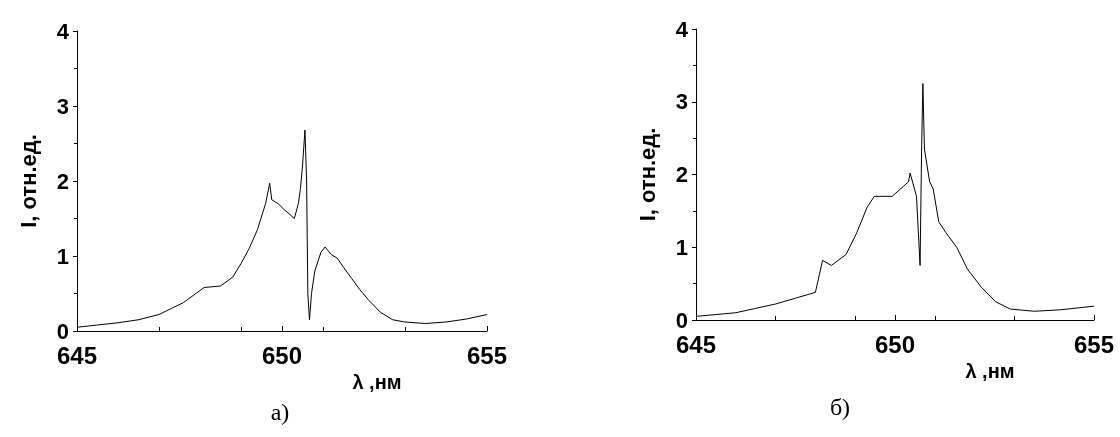  What do you see at coordinates (280, 412) in the screenshot?
I see `text: а)` at bounding box center [280, 412].